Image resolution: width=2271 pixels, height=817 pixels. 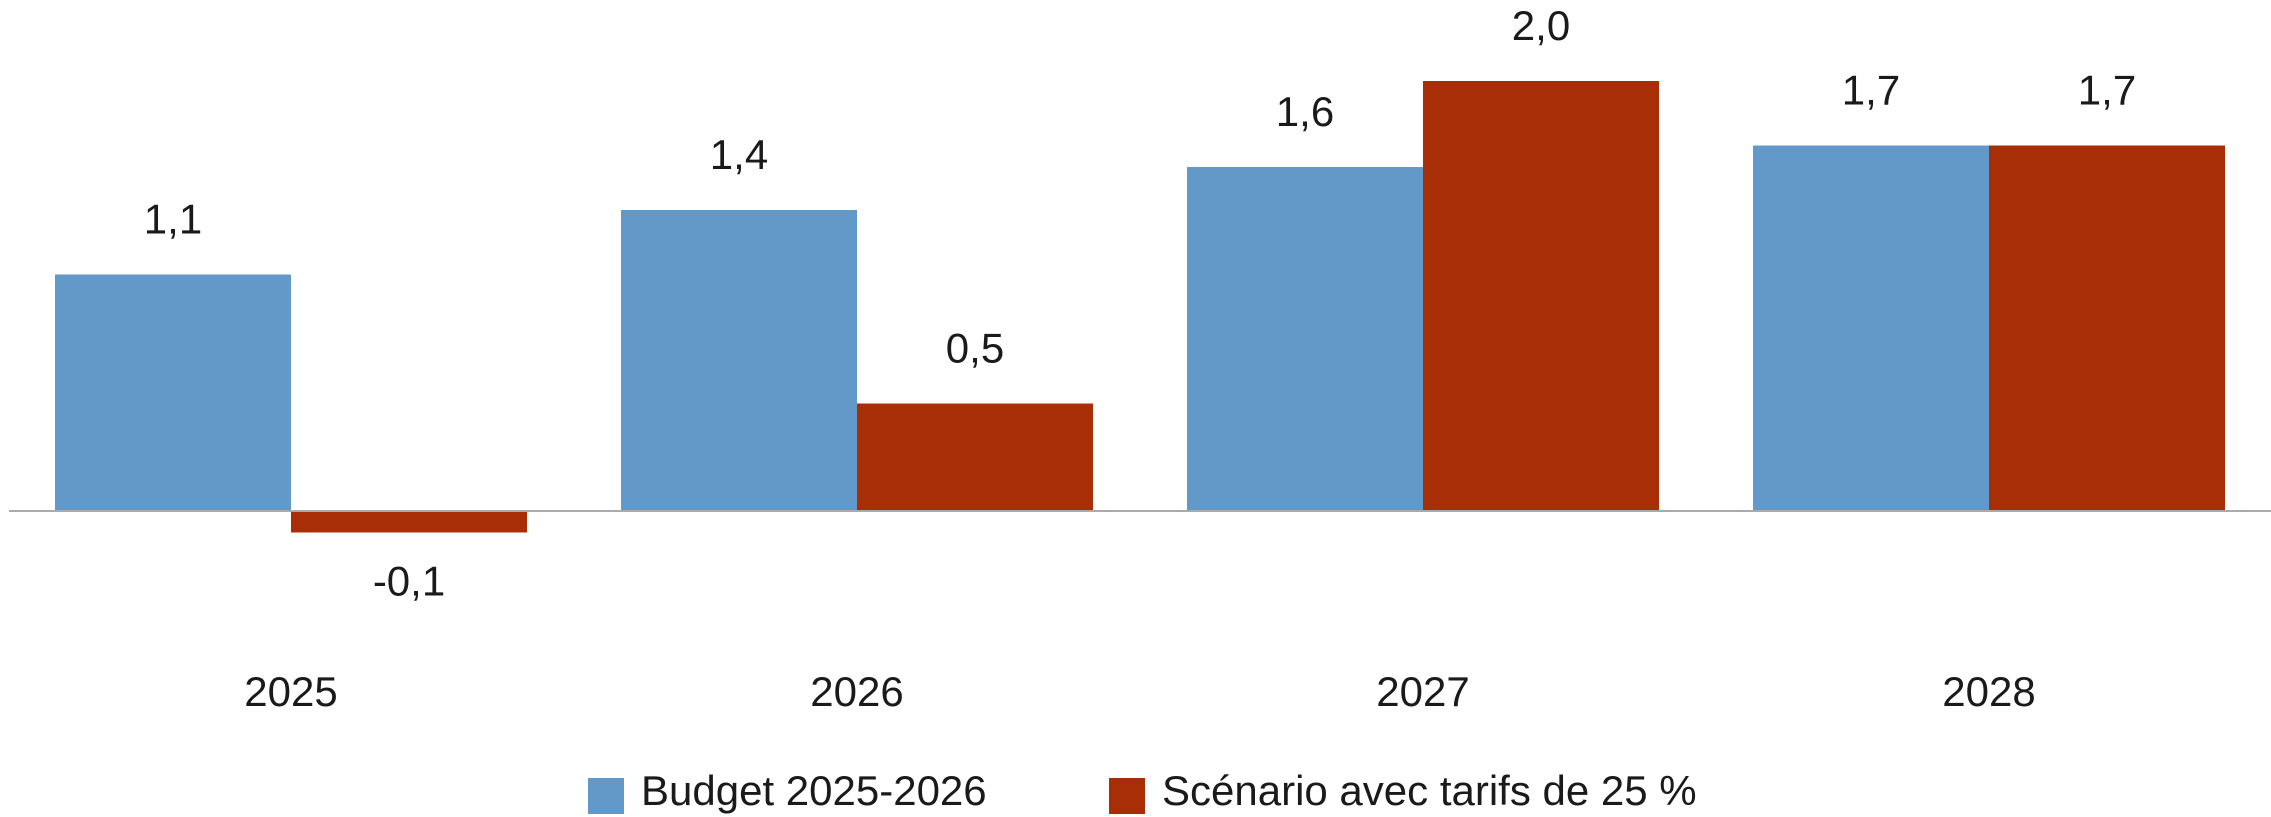 I want to click on legend-label: Scénario avec tarifs de 25 %, so click(x=1429, y=790).